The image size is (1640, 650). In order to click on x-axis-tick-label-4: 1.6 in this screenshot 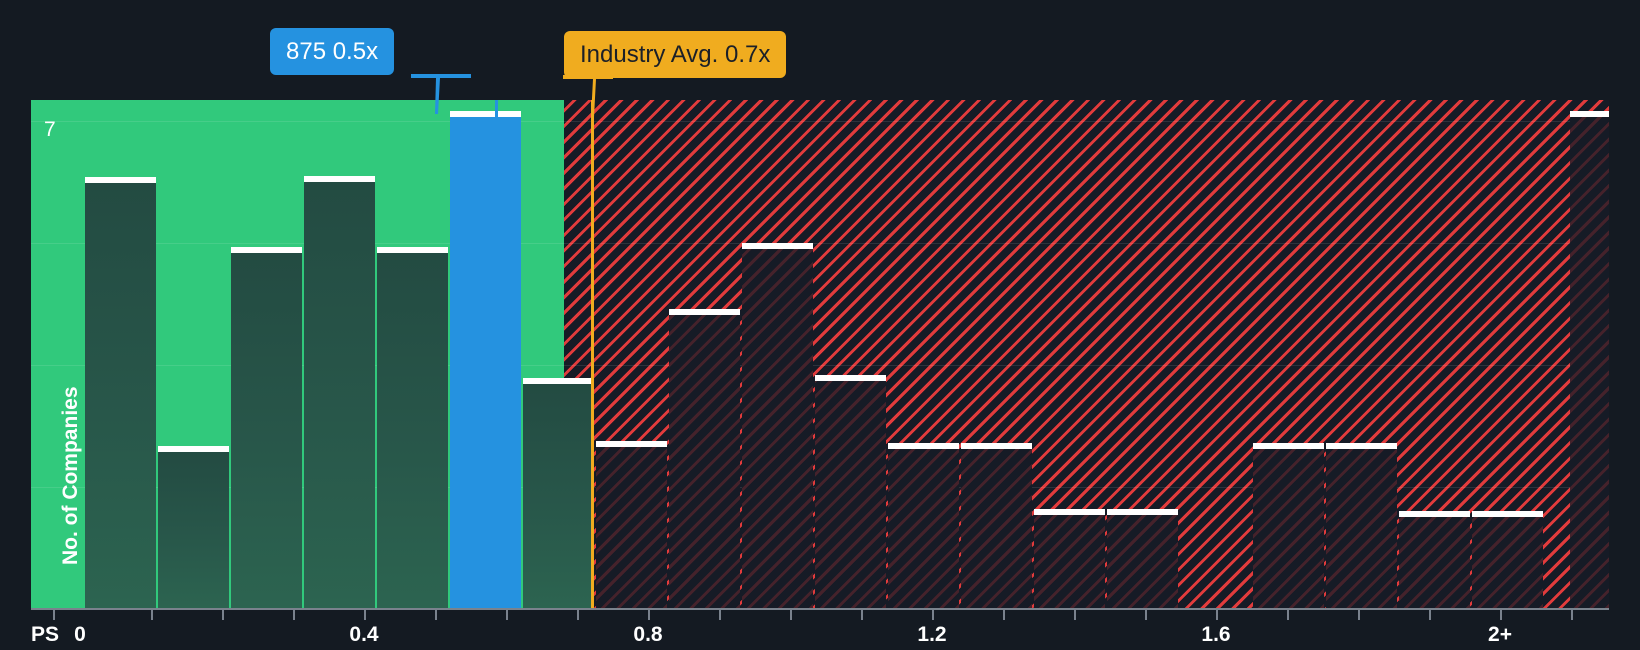, I will do `click(1216, 634)`.